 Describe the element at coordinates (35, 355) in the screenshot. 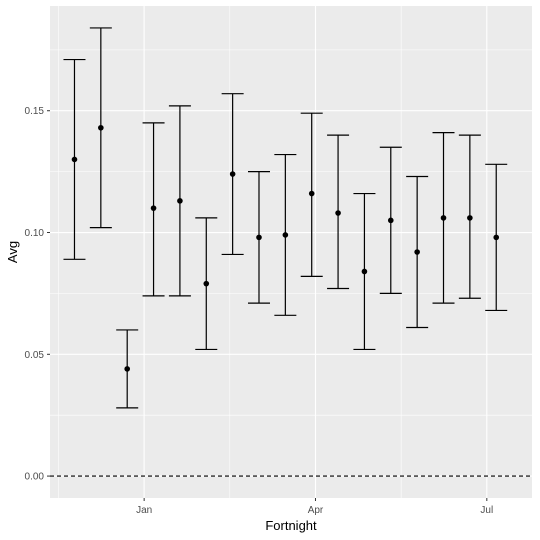

I see `y-tick-label: 0.05` at that location.